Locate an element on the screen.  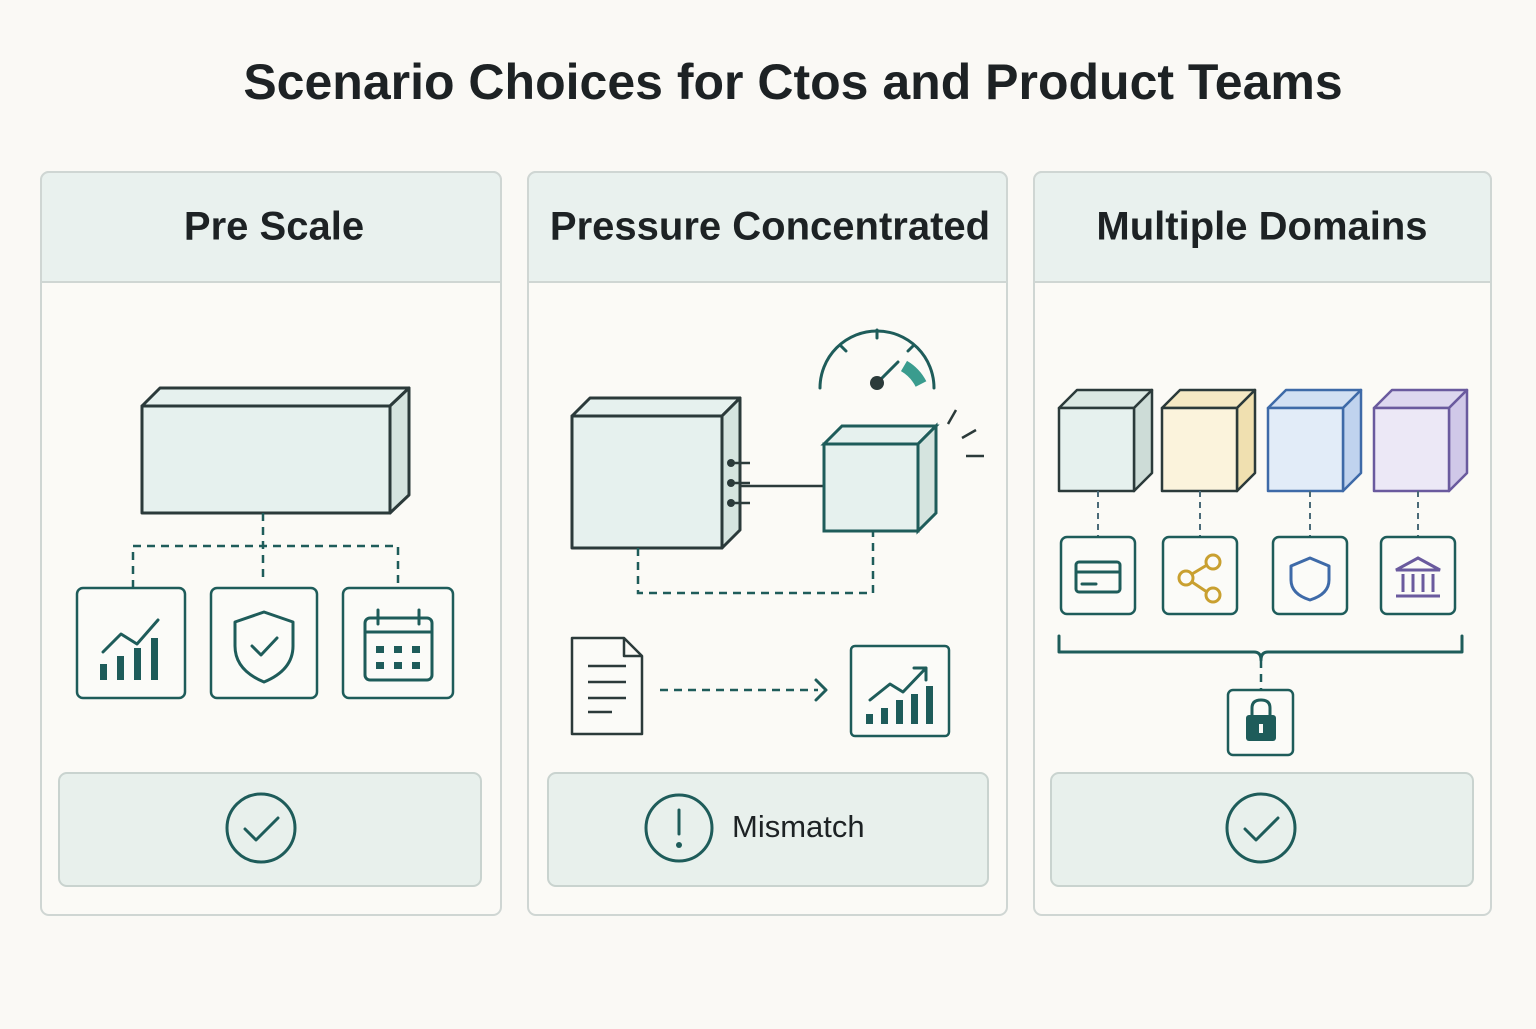
panel-title: Pressure Concentrated is located at coordinates (770, 227).